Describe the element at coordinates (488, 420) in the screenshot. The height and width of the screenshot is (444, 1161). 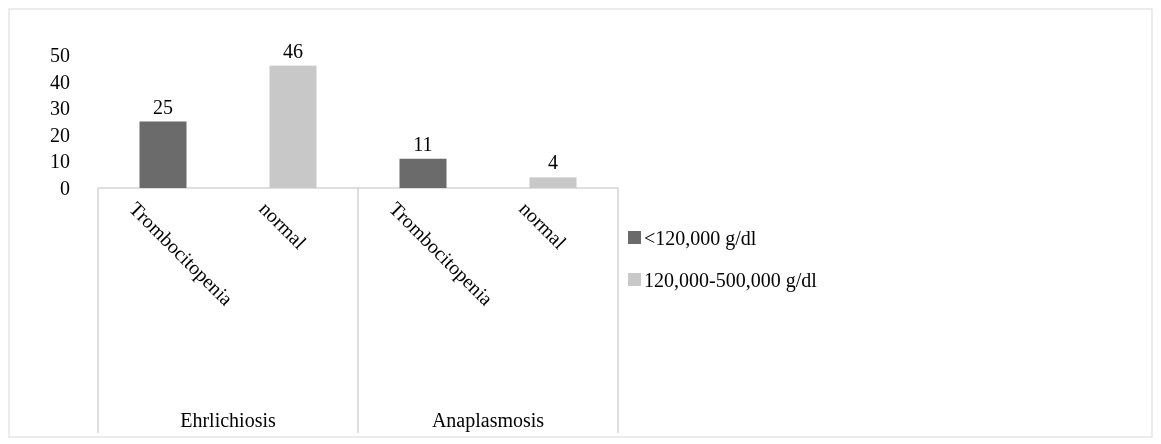
I see `text: Anaplasmosis` at that location.